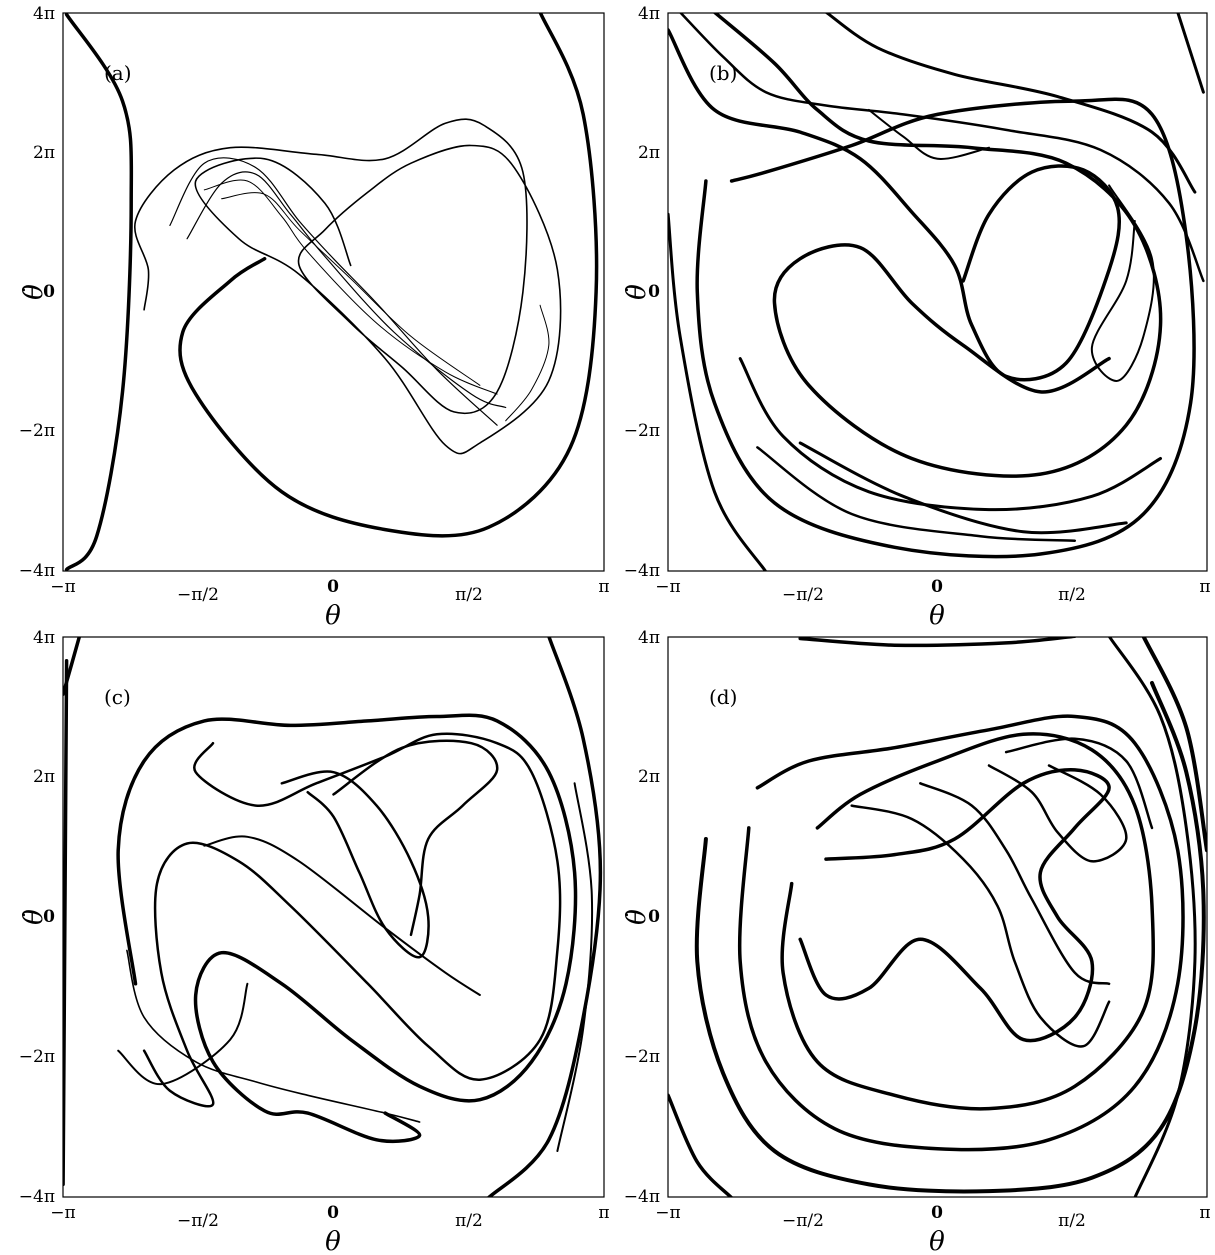 This screenshot has height=1255, width=1215. Describe the element at coordinates (649, 153) in the screenshot. I see `panel-b-ytick-1: 2π` at that location.